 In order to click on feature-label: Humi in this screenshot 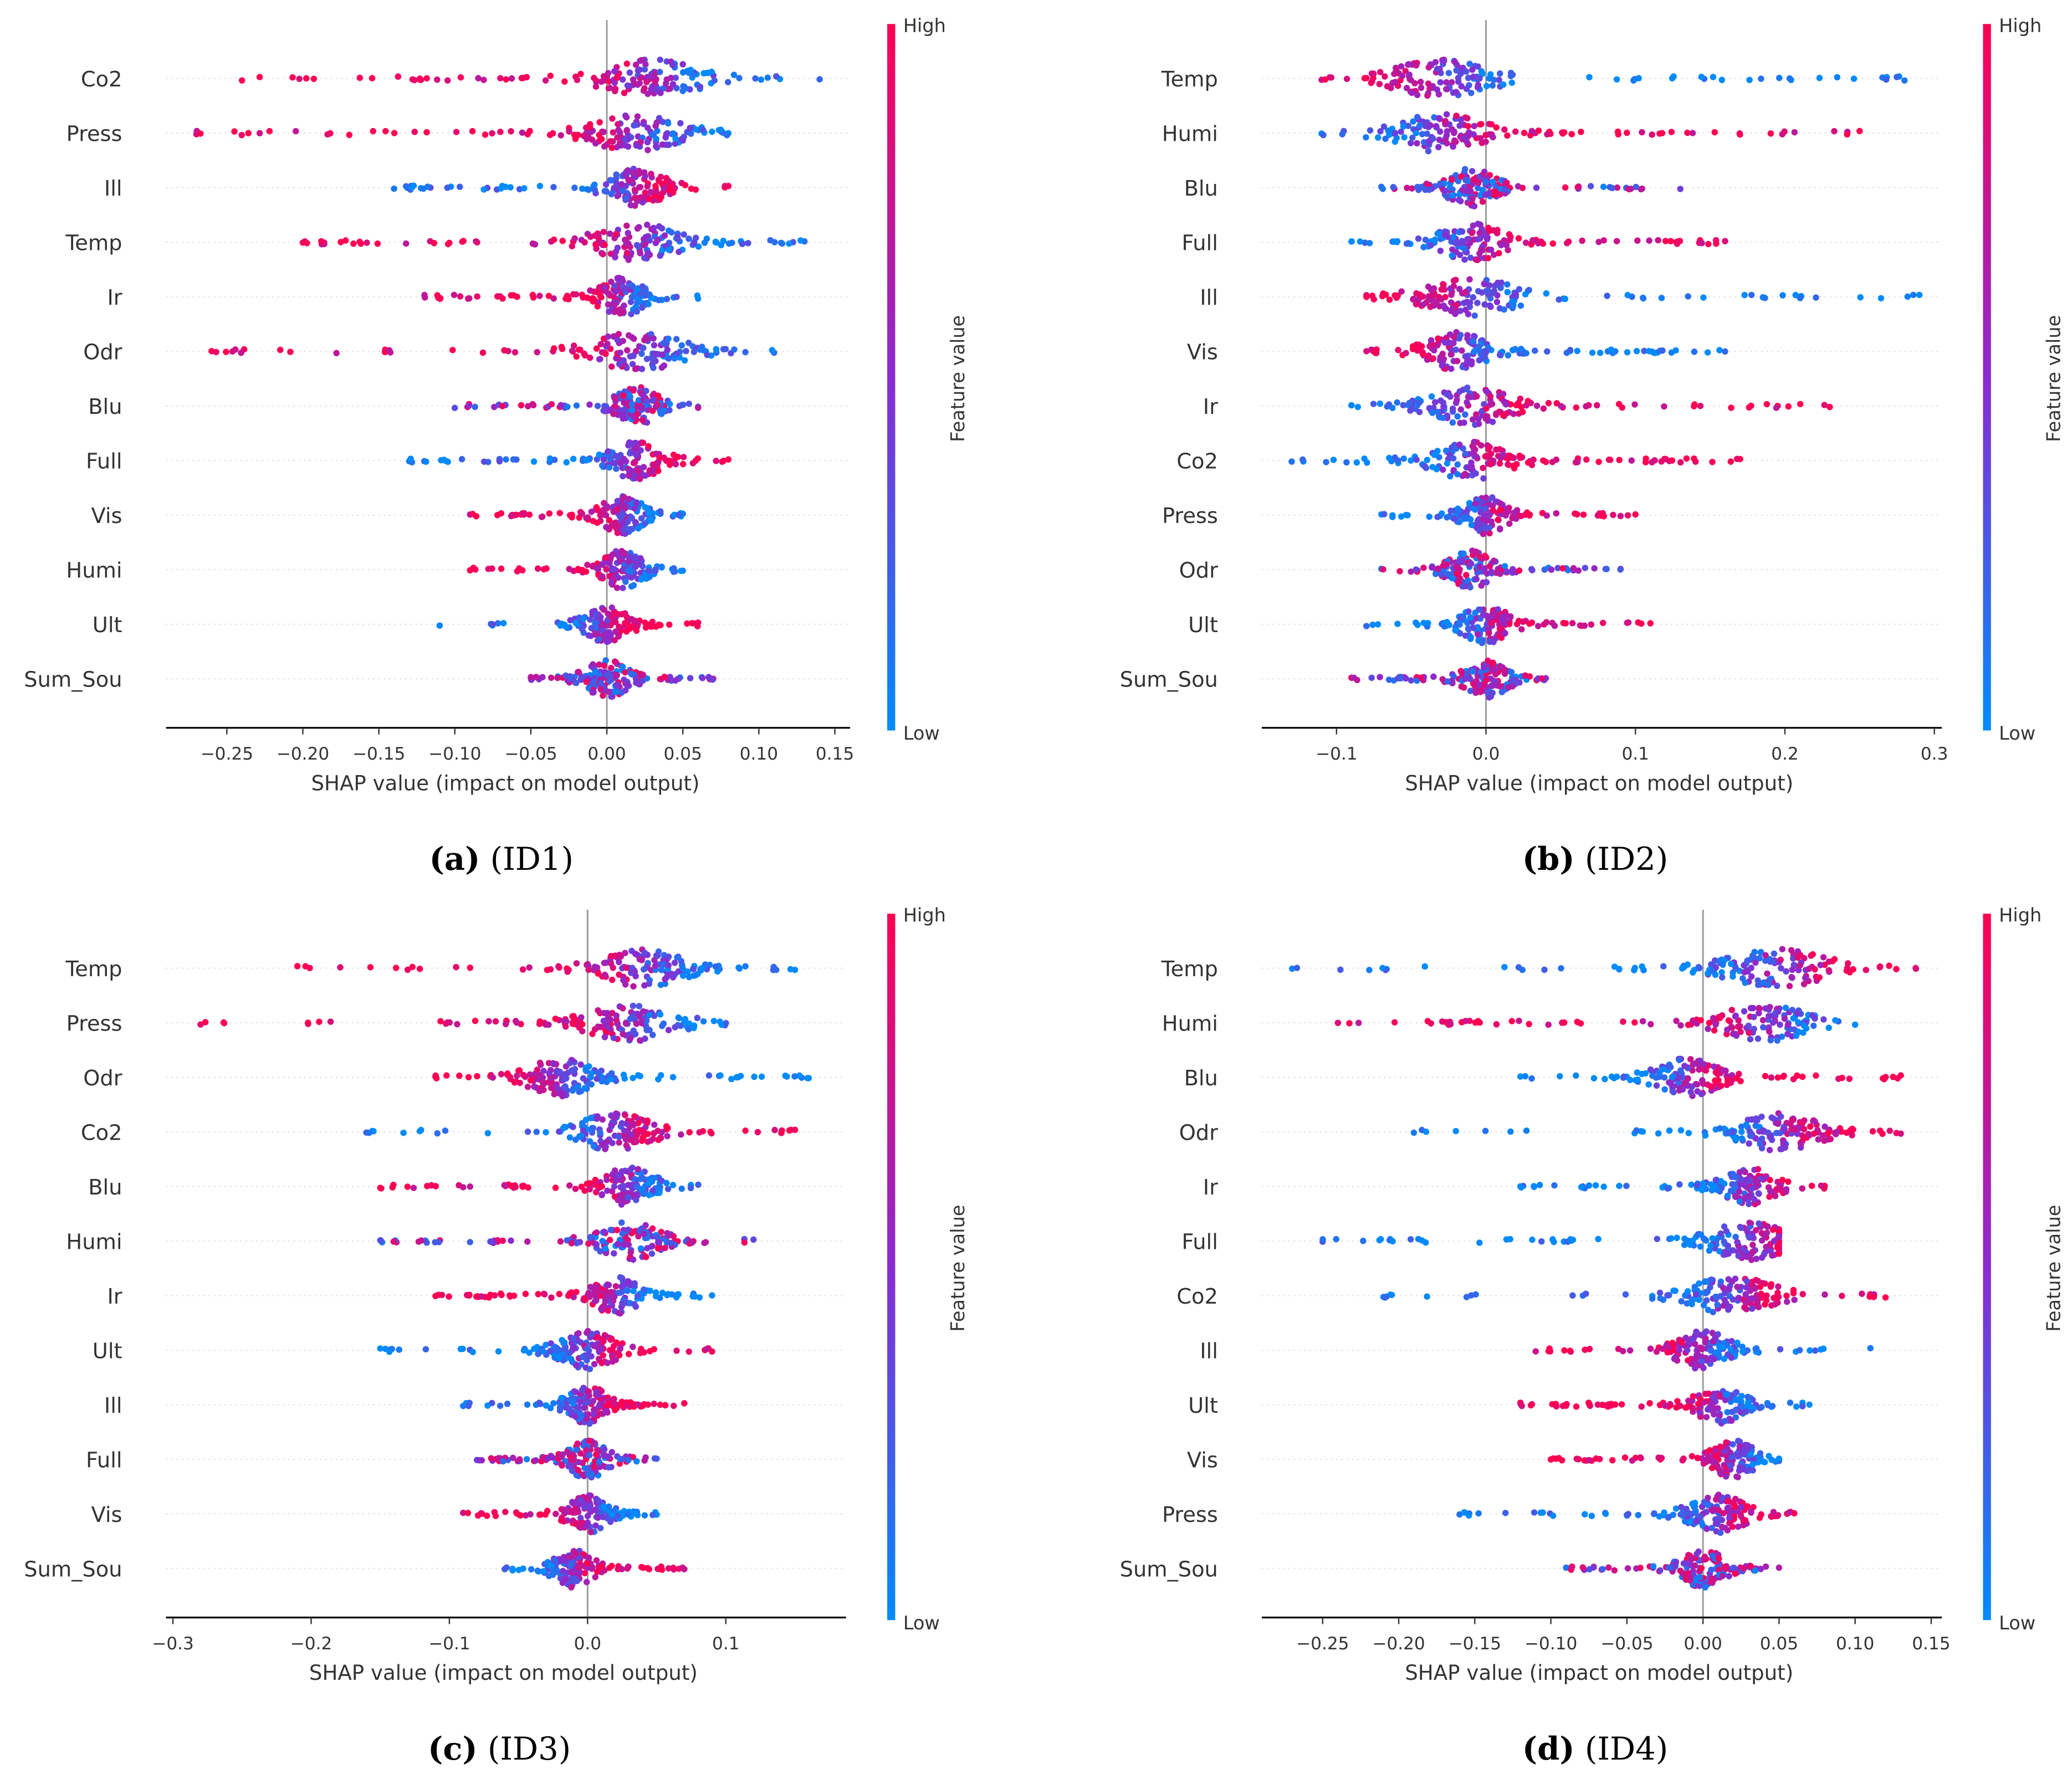, I will do `click(1190, 134)`.